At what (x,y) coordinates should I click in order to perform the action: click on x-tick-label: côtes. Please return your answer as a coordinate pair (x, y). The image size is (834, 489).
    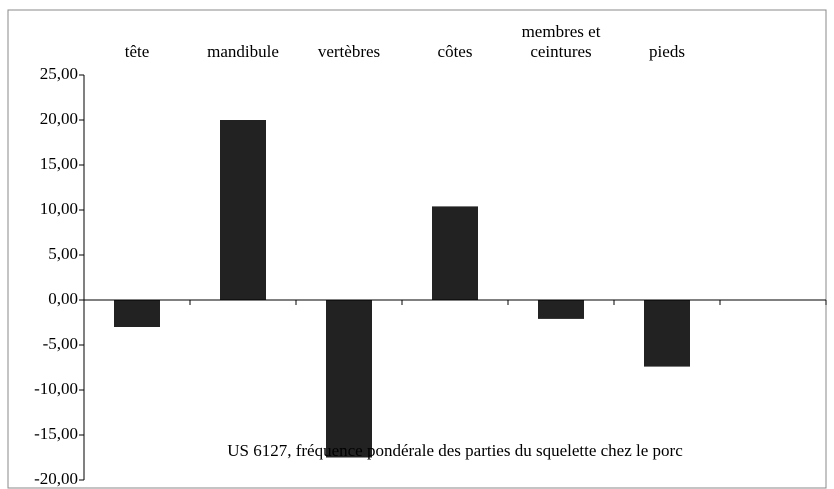
    Looking at the image, I should click on (455, 51).